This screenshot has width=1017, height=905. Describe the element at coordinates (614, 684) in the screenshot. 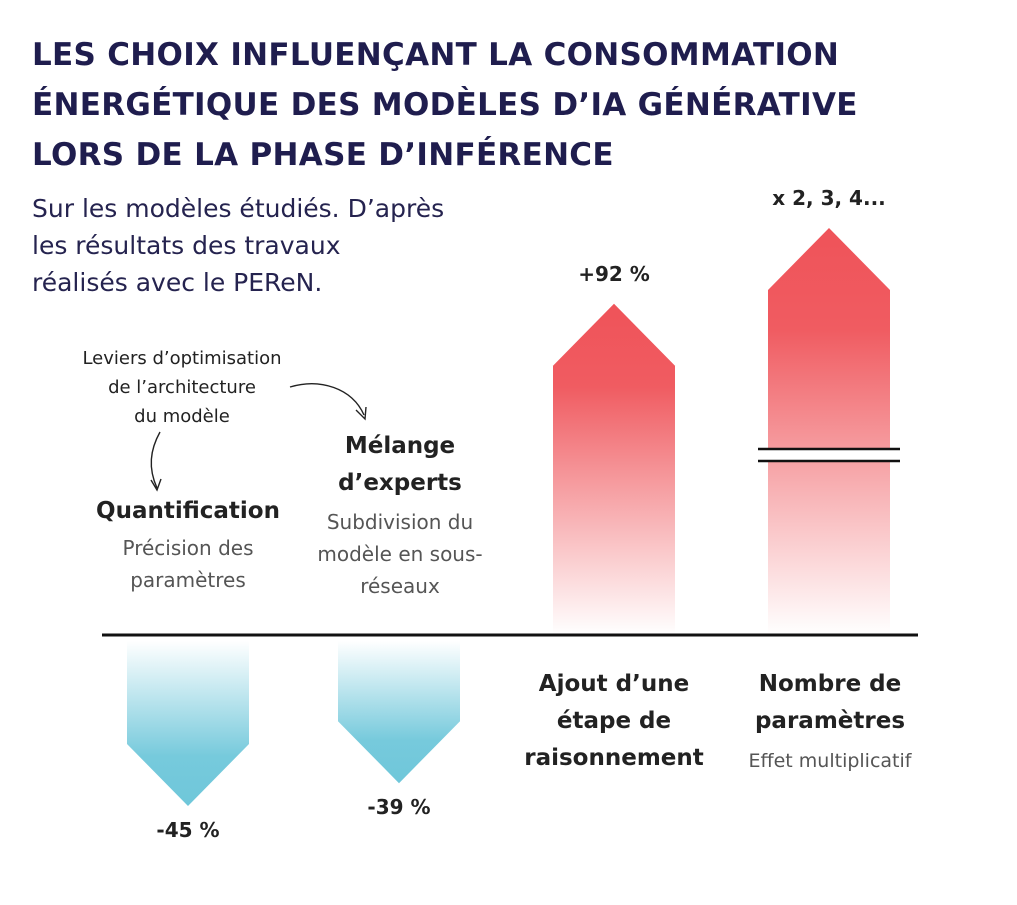

I see `category-label-line: Ajout d’une` at that location.